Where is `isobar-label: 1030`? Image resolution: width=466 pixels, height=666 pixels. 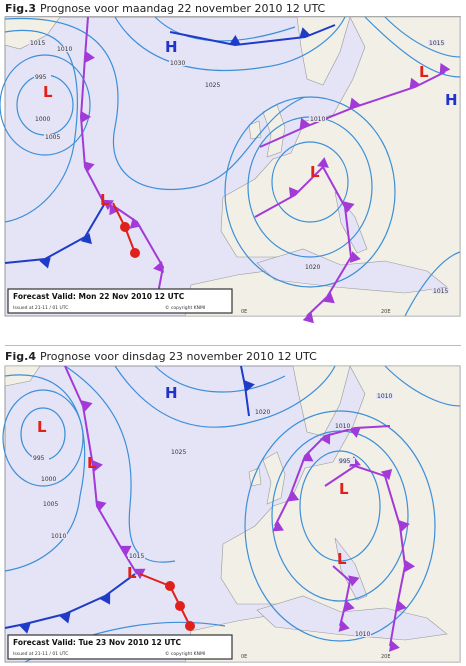
isobar-label: 1030 is located at coordinates (177, 63).